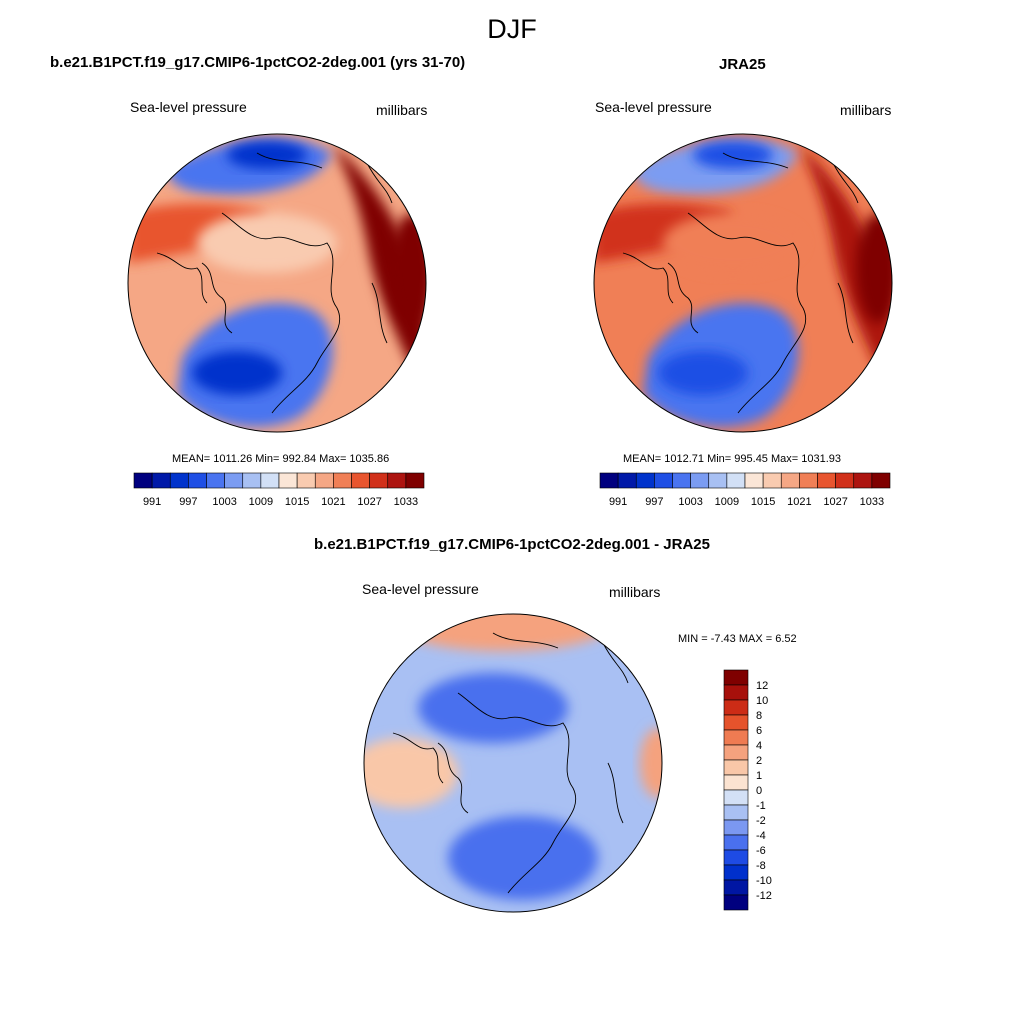 The width and height of the screenshot is (1024, 1024). Describe the element at coordinates (411, 773) in the screenshot. I see `region-west-positive` at that location.